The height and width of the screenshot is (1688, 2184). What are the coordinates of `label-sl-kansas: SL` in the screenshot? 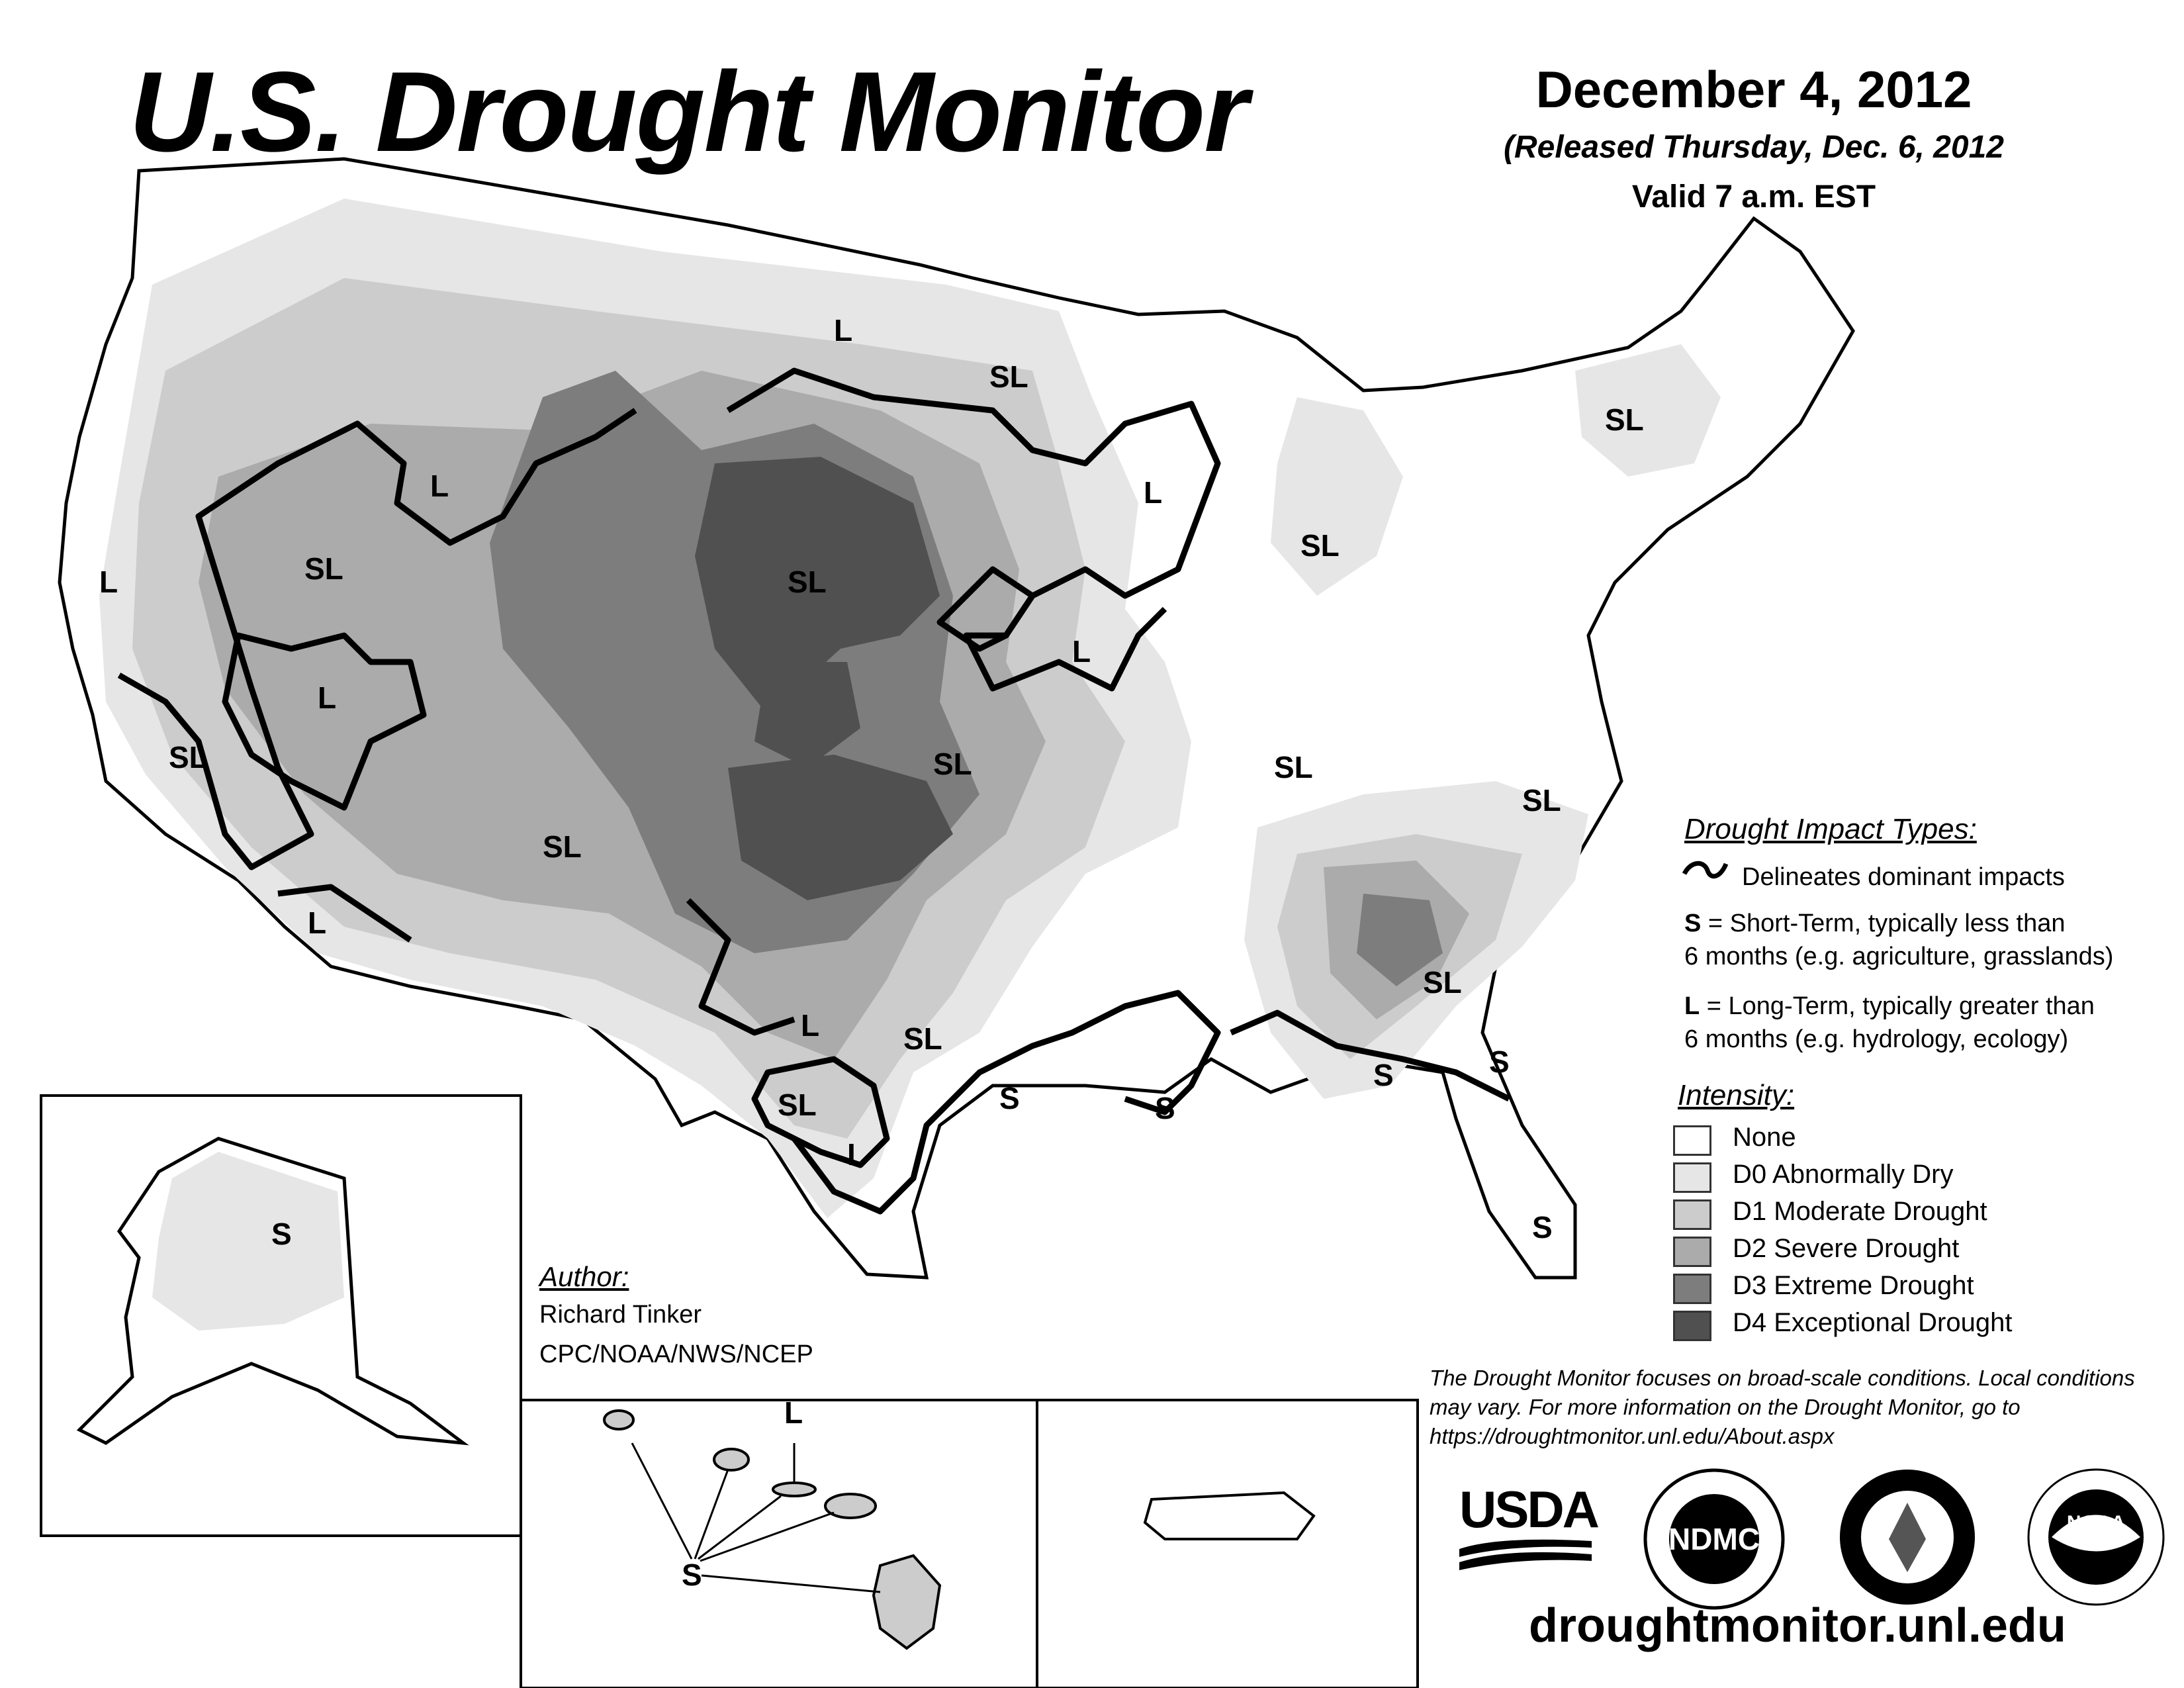 It's located at (953, 764).